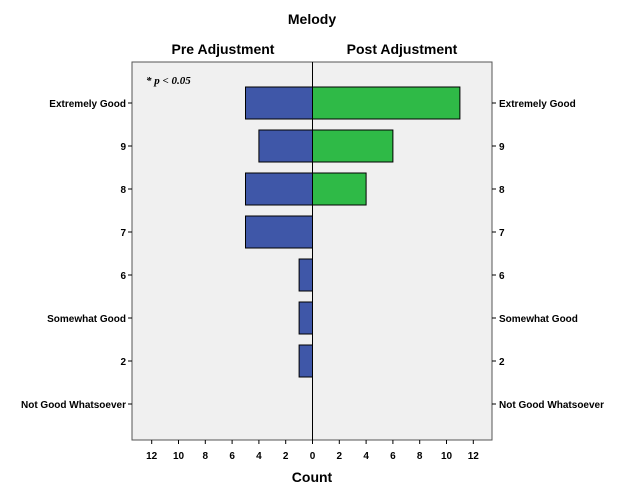  I want to click on chart-title: Melody, so click(312, 19).